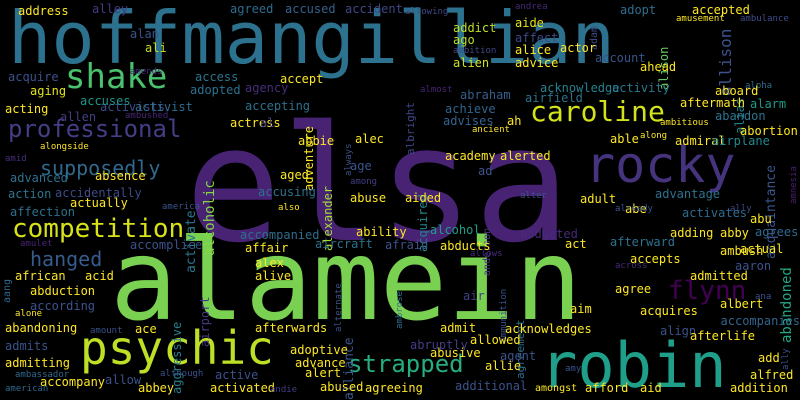  I want to click on word-abbey: abbey, so click(156, 388).